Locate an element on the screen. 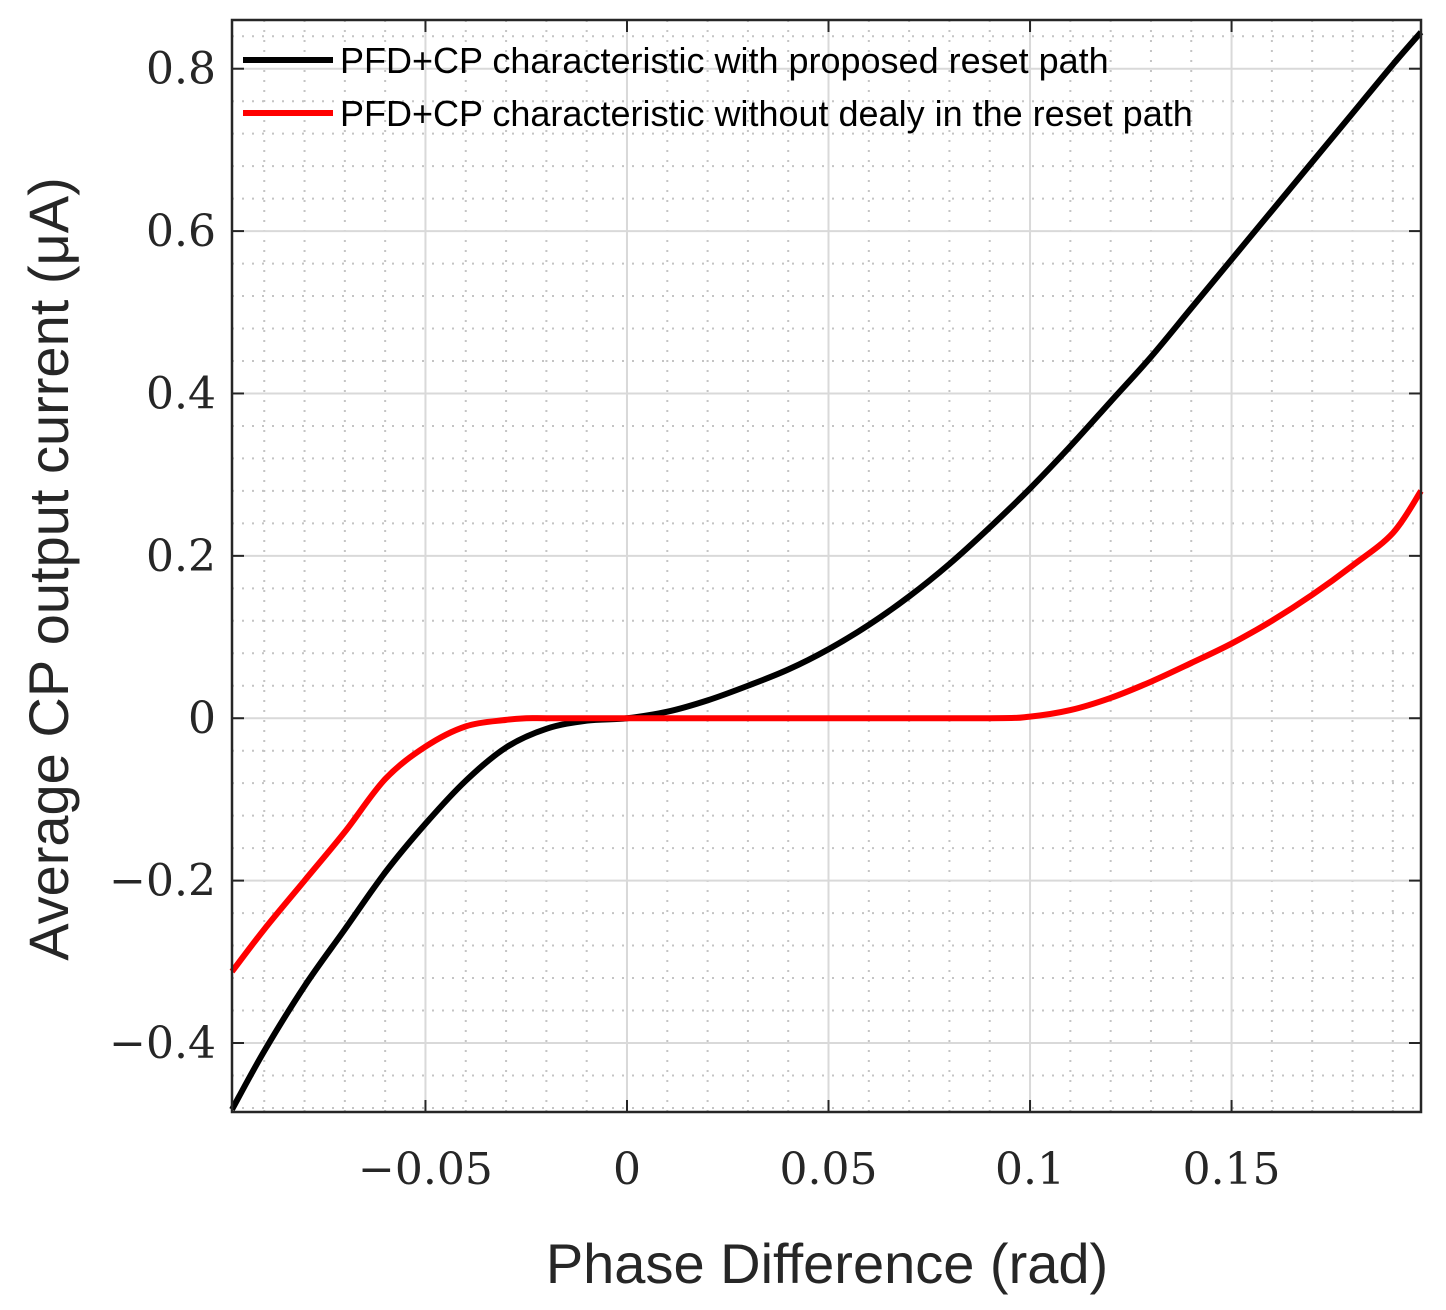 The image size is (1446, 1310). x-tick-label: 0.15 is located at coordinates (1232, 1169).